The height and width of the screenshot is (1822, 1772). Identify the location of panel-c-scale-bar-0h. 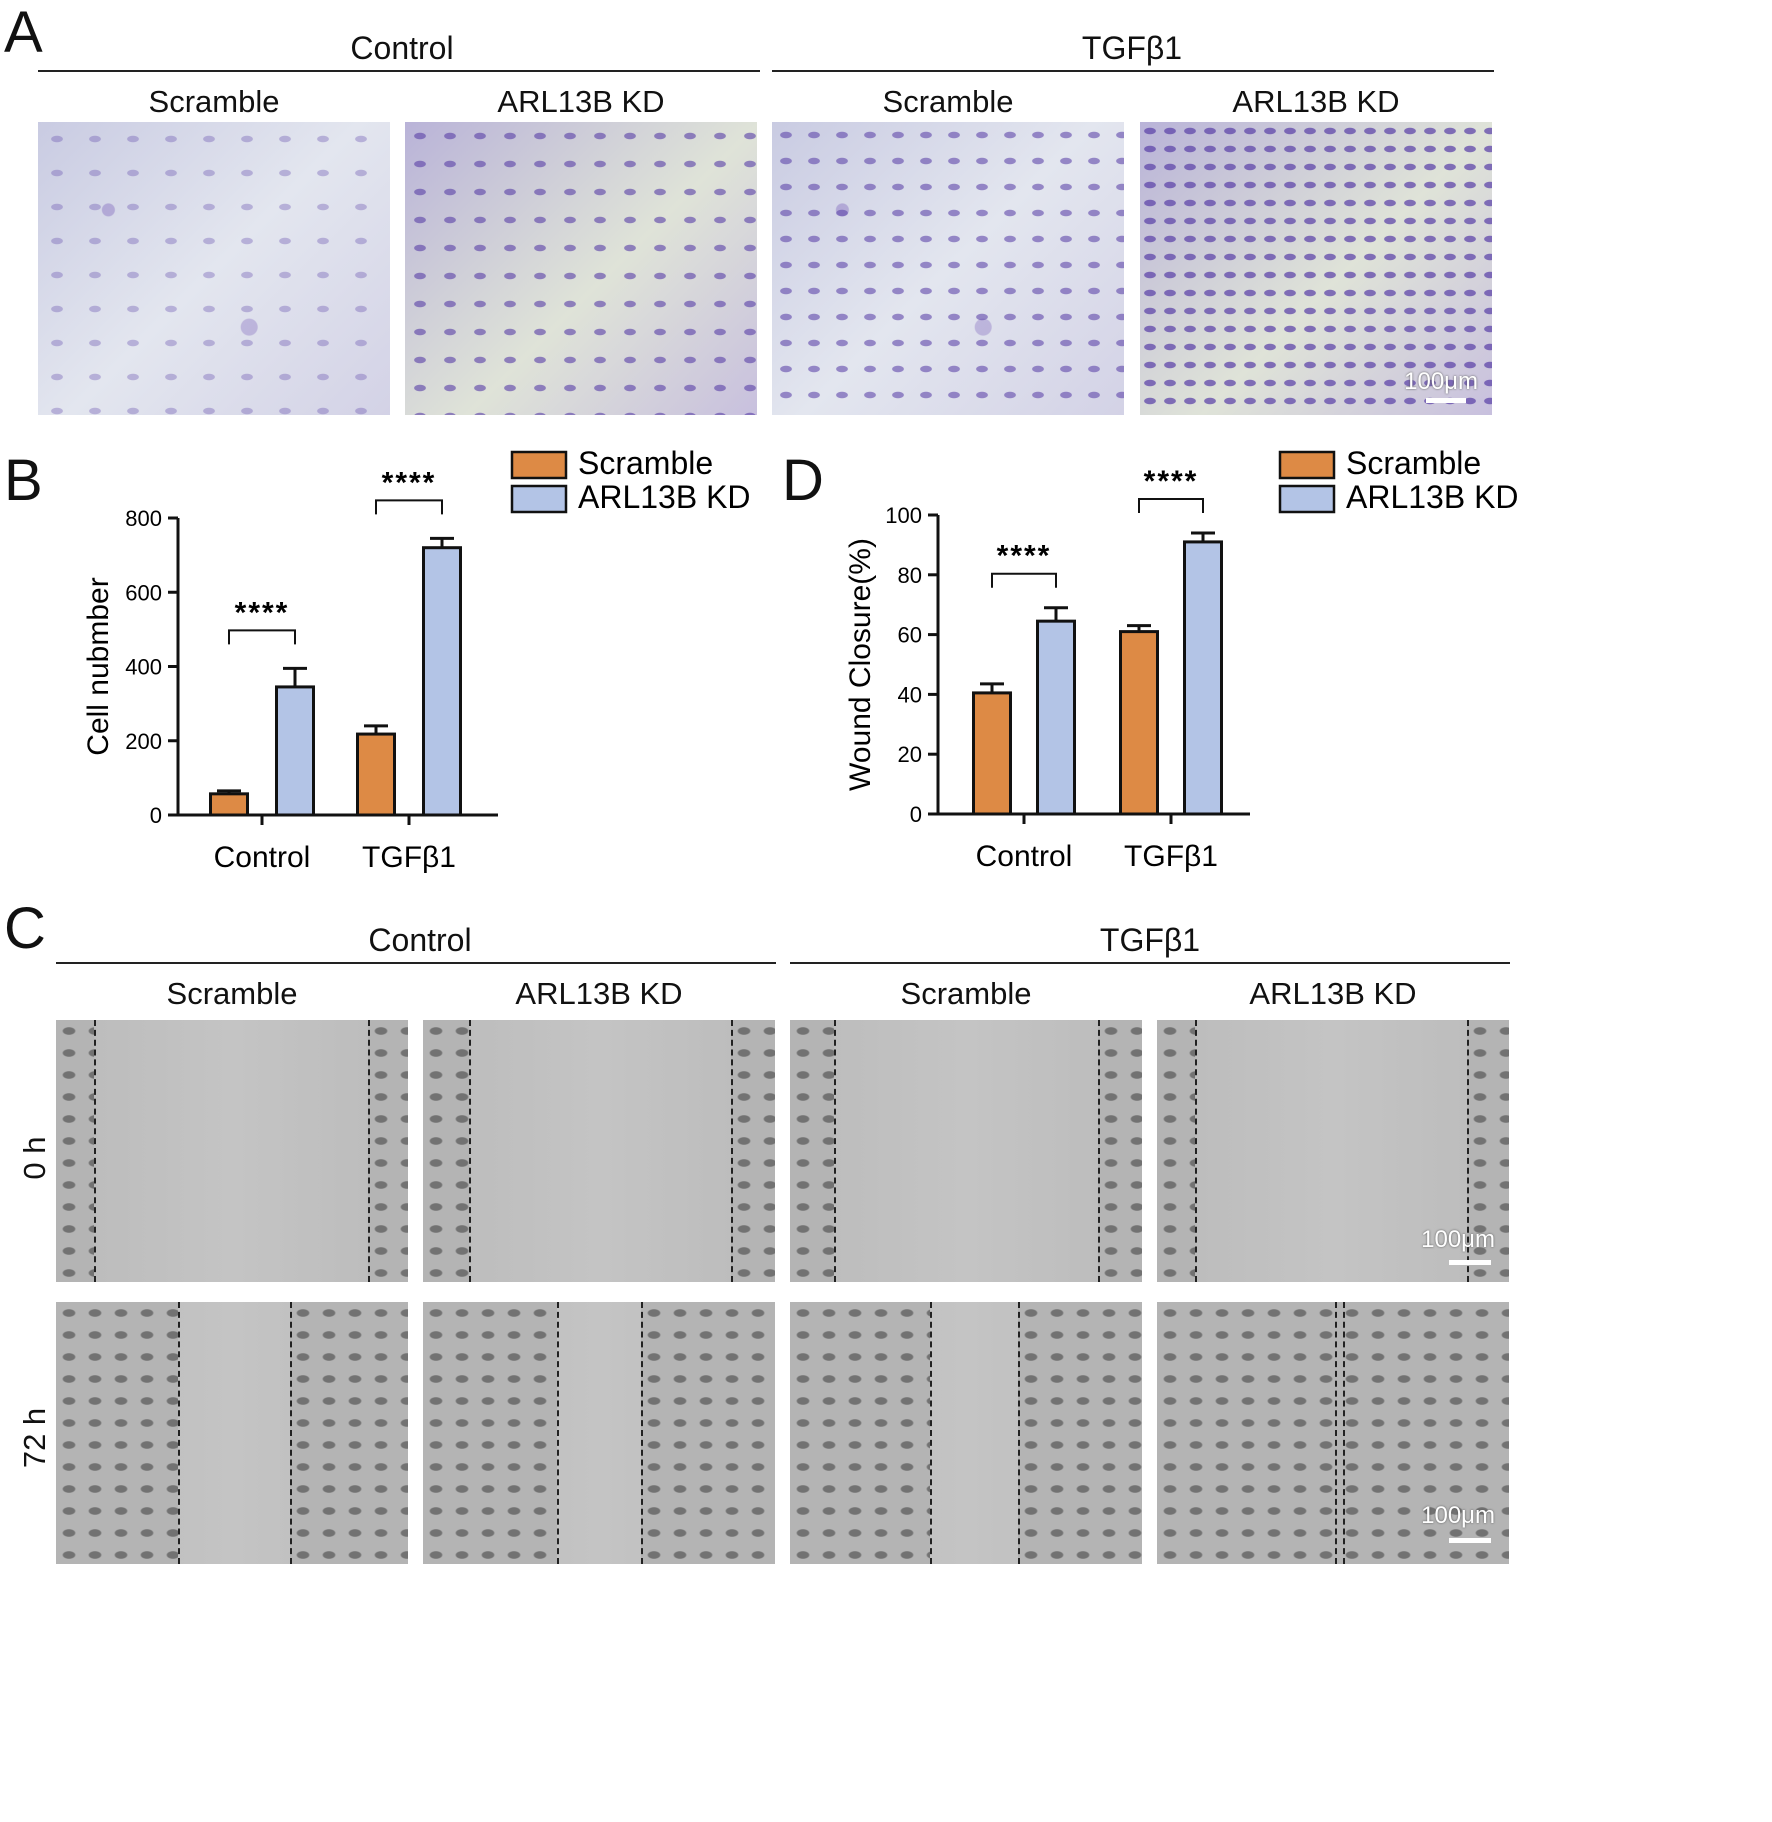
(1470, 1262).